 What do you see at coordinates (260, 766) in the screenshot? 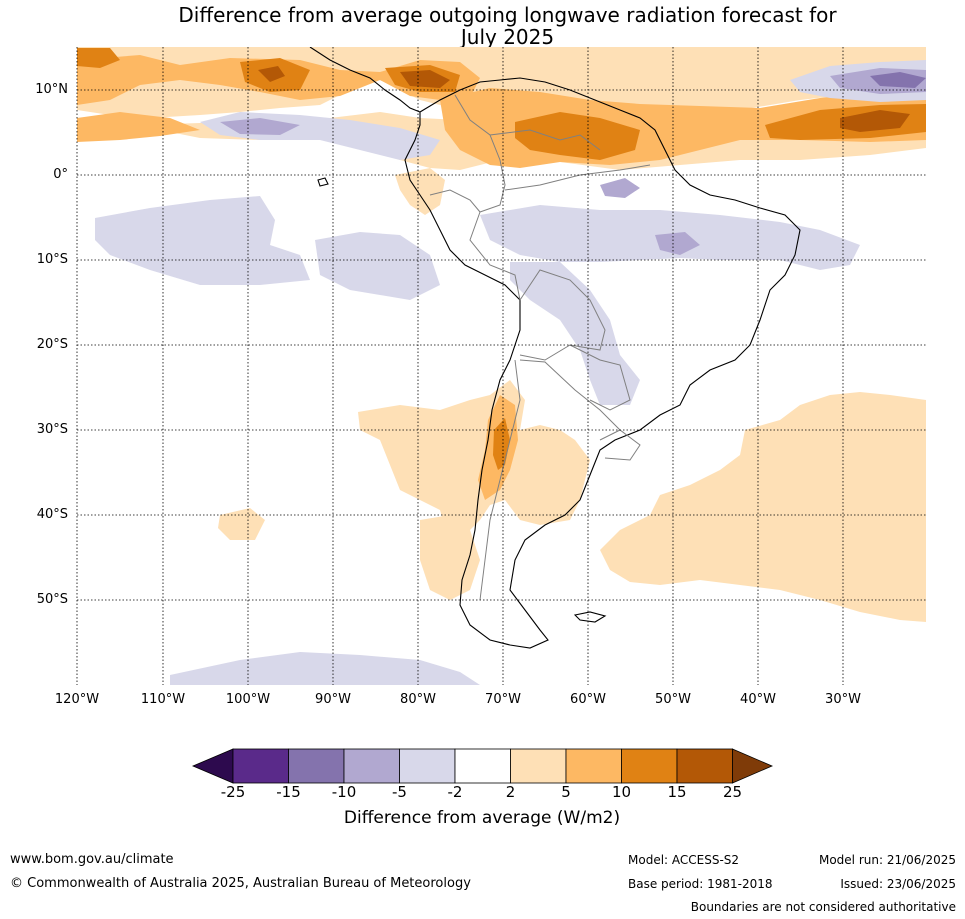
I see `colorbar-bin-n25-n15` at bounding box center [260, 766].